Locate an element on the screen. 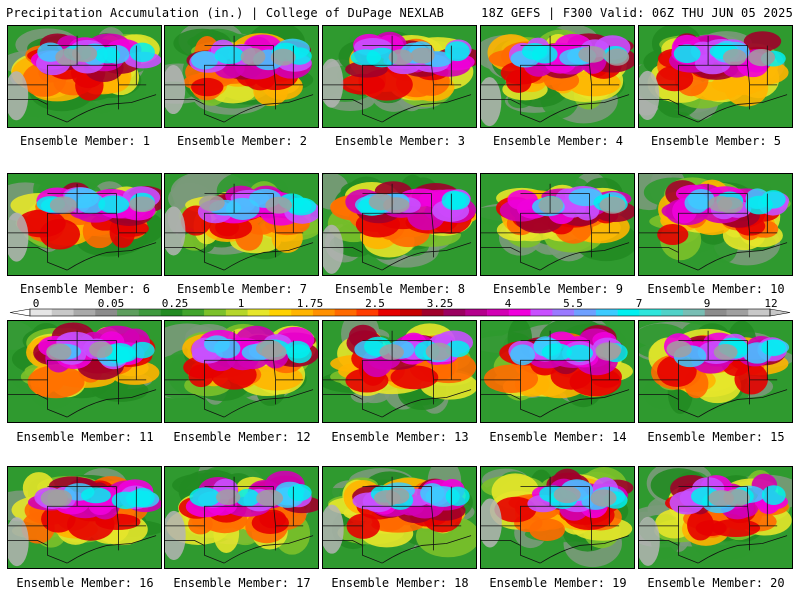 This screenshot has width=800, height=600. colorbar-tick-label: 2.5 is located at coordinates (375, 304).